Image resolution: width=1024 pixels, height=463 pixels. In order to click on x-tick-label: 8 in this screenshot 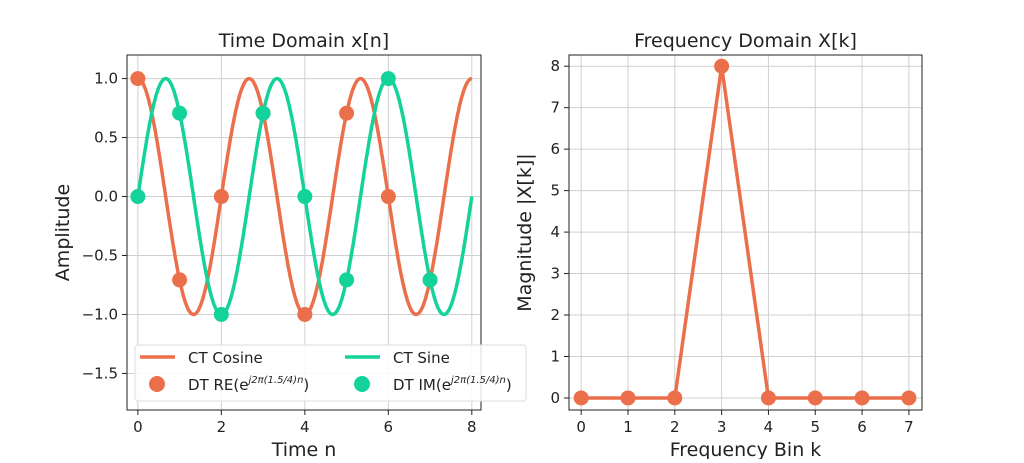, I will do `click(472, 427)`.